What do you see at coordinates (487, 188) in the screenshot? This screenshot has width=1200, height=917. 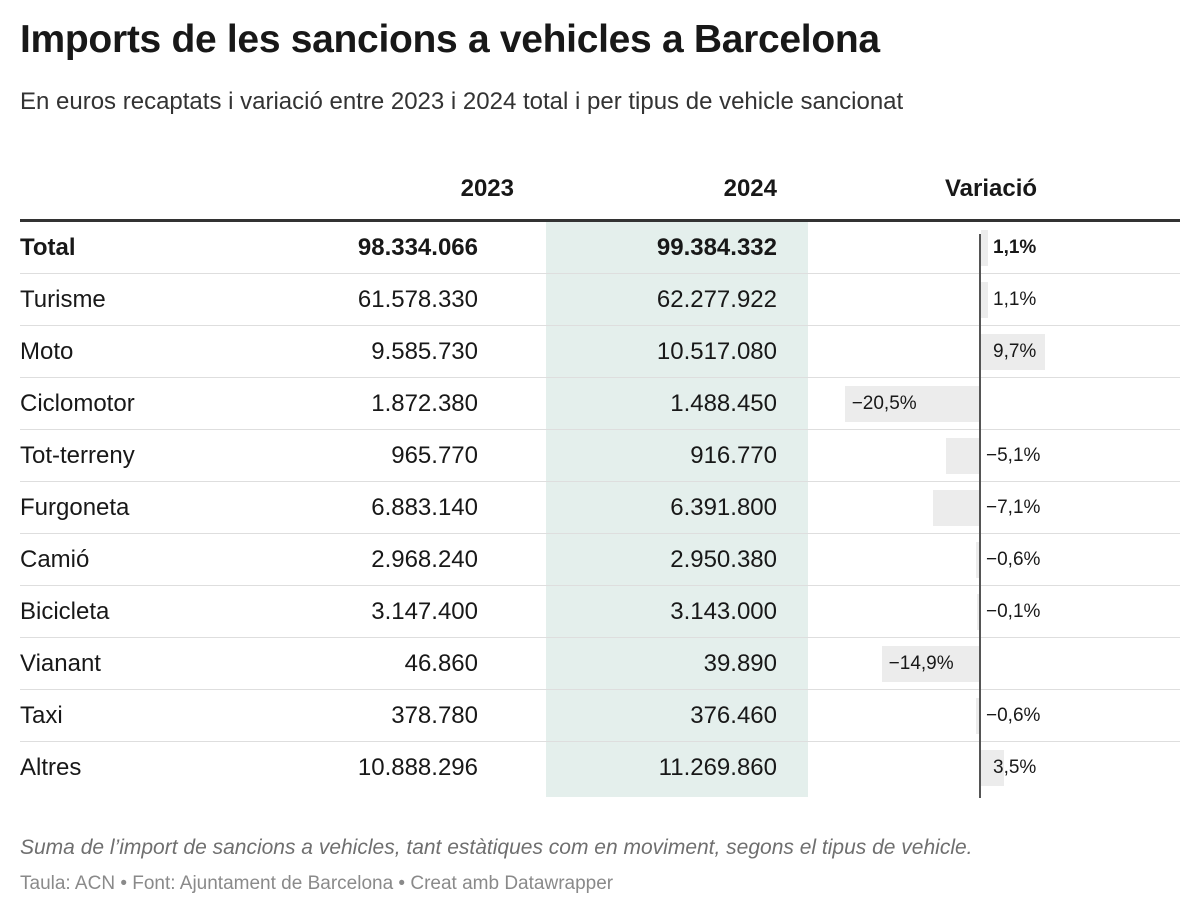 I see `column-header-2023: 2023` at bounding box center [487, 188].